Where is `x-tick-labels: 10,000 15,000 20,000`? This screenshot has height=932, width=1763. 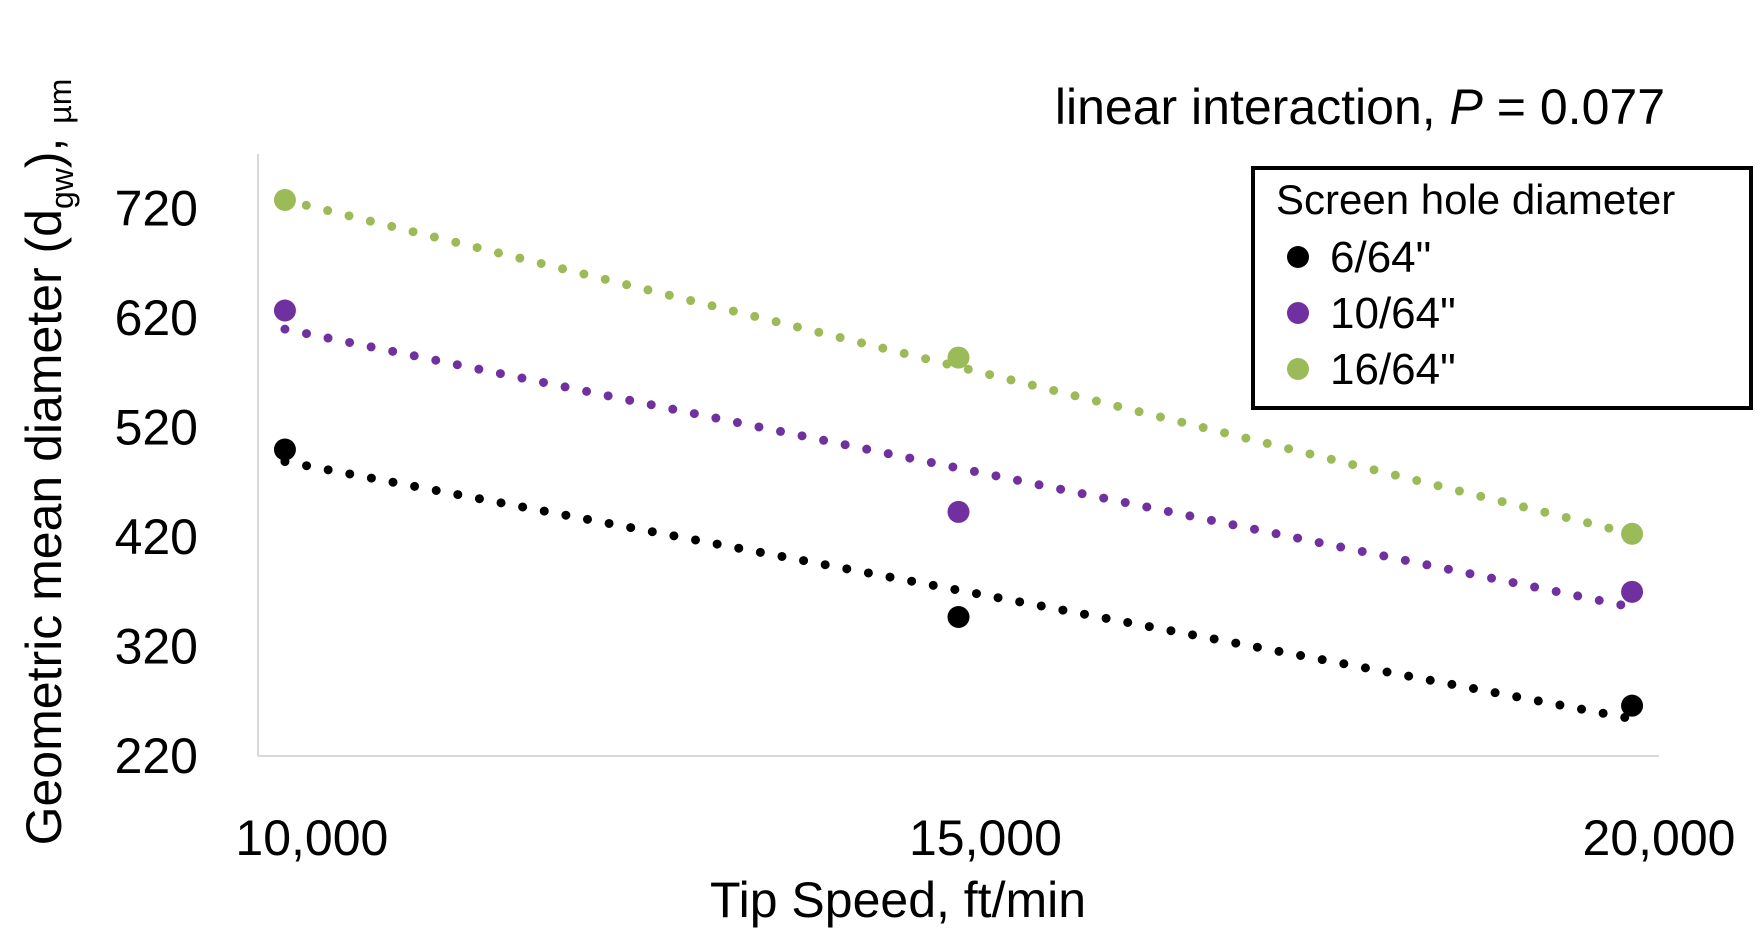
x-tick-labels: 10,000 15,000 20,000 is located at coordinates (985, 838).